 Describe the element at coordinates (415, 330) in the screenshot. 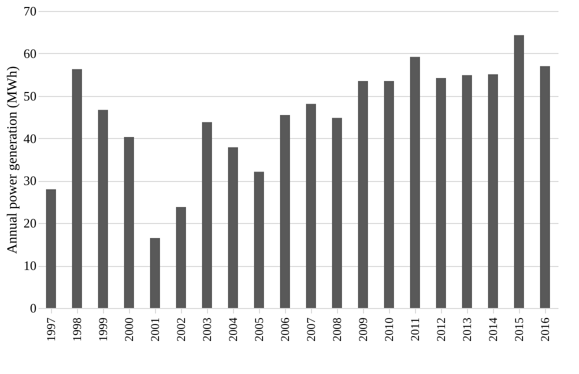

I see `x-tick-label: 2011` at that location.